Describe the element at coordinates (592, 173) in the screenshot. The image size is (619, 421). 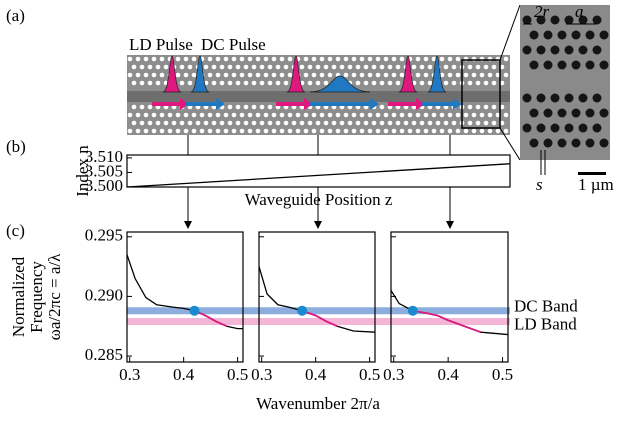
I see `scale-bar` at that location.